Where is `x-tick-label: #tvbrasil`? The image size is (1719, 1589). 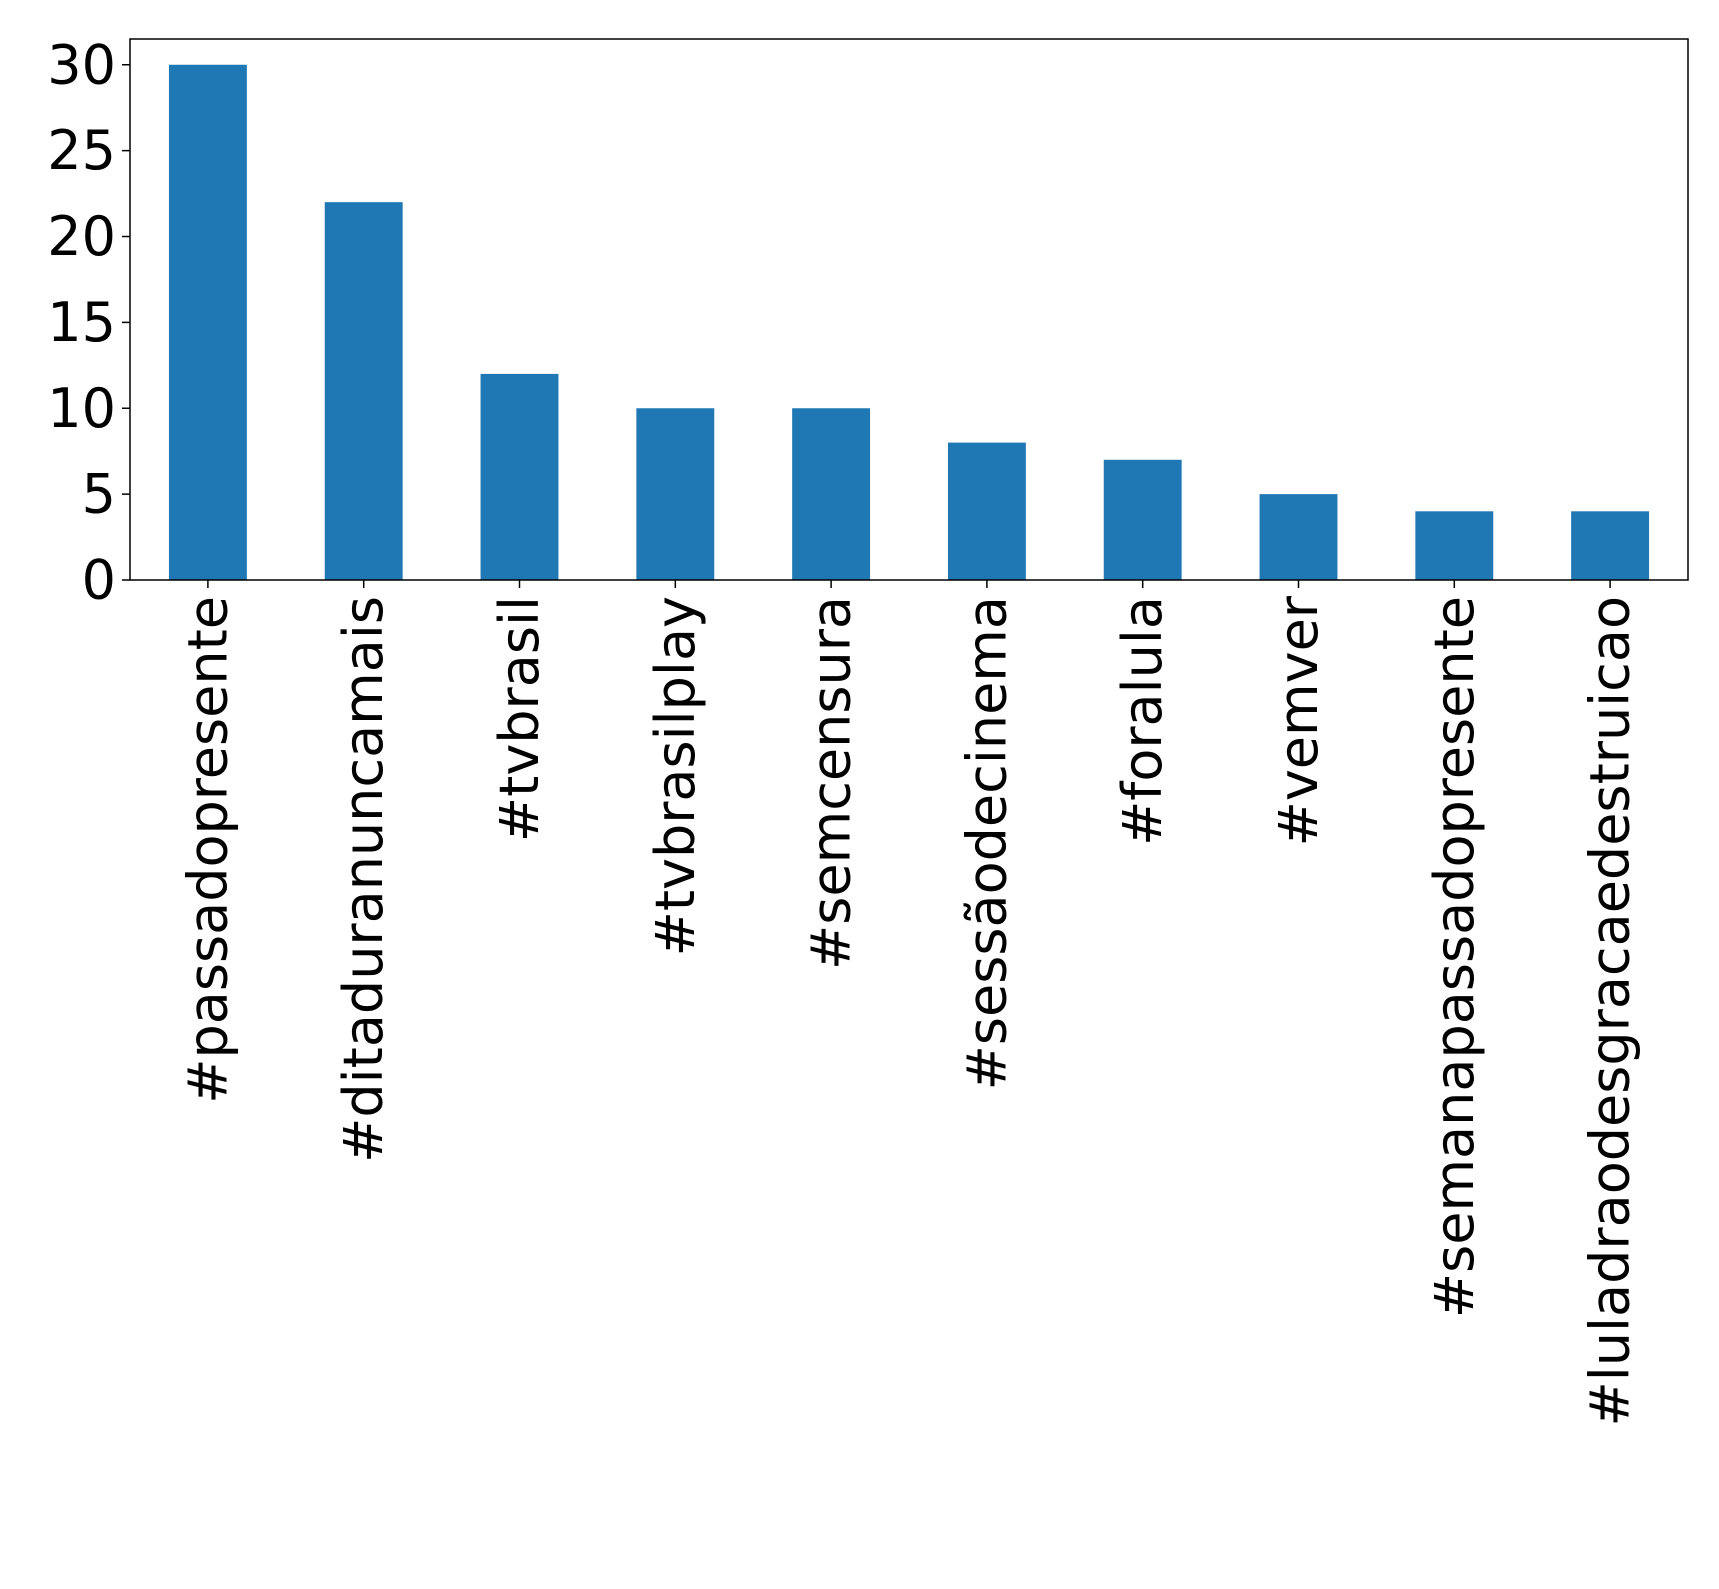
x-tick-label: #tvbrasil is located at coordinates (519, 719).